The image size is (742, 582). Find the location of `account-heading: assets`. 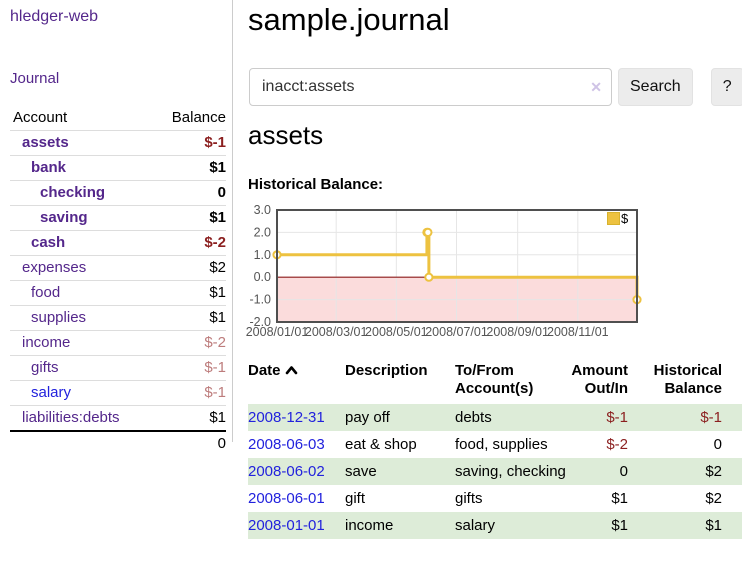

account-heading: assets is located at coordinates (286, 135).